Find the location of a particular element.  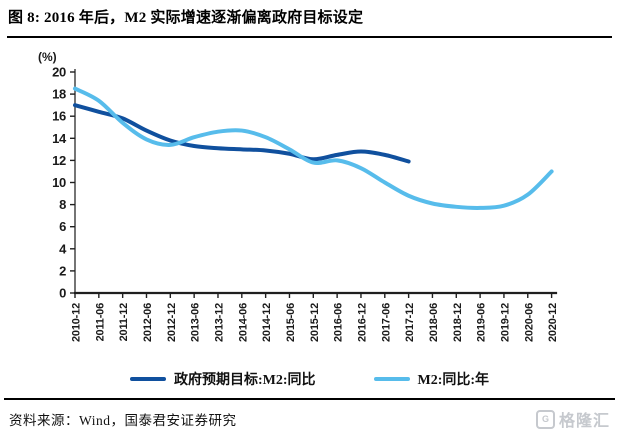

figure-title: 图 8: 2016 年后，M2 实际增速逐渐偏离政府目标设定 is located at coordinates (186, 18).